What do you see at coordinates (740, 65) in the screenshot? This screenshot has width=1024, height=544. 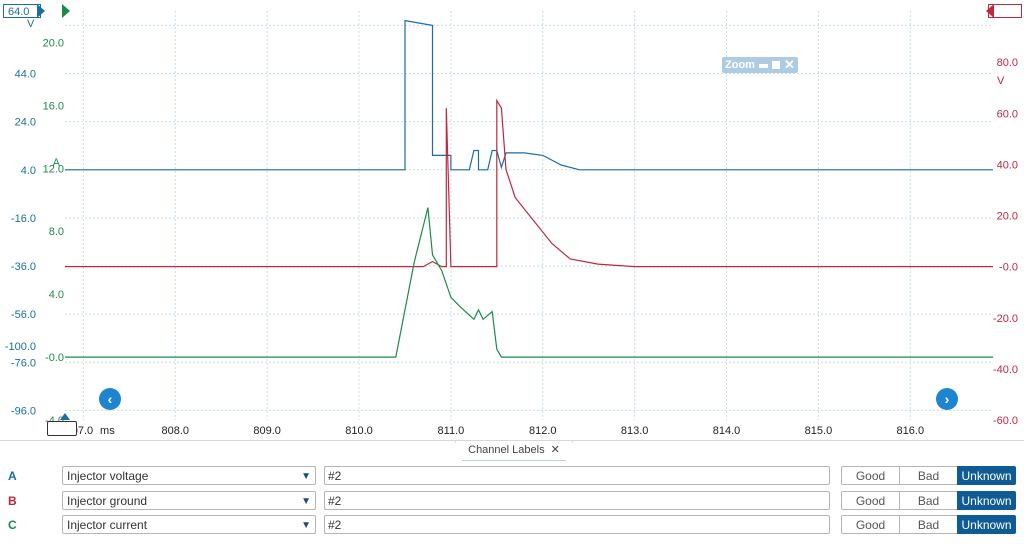 I see `zoom-label: Zoom` at bounding box center [740, 65].